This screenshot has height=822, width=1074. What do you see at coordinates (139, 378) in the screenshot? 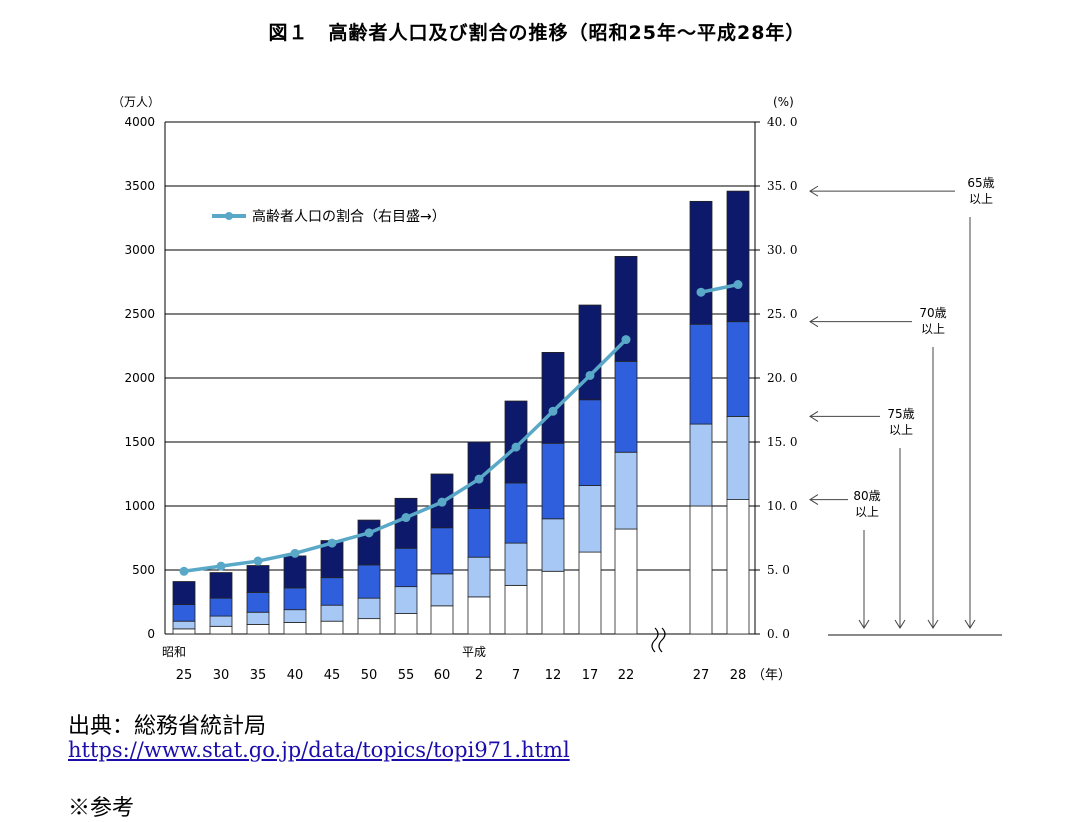
I see `y-tick-label: 2000` at bounding box center [139, 378].